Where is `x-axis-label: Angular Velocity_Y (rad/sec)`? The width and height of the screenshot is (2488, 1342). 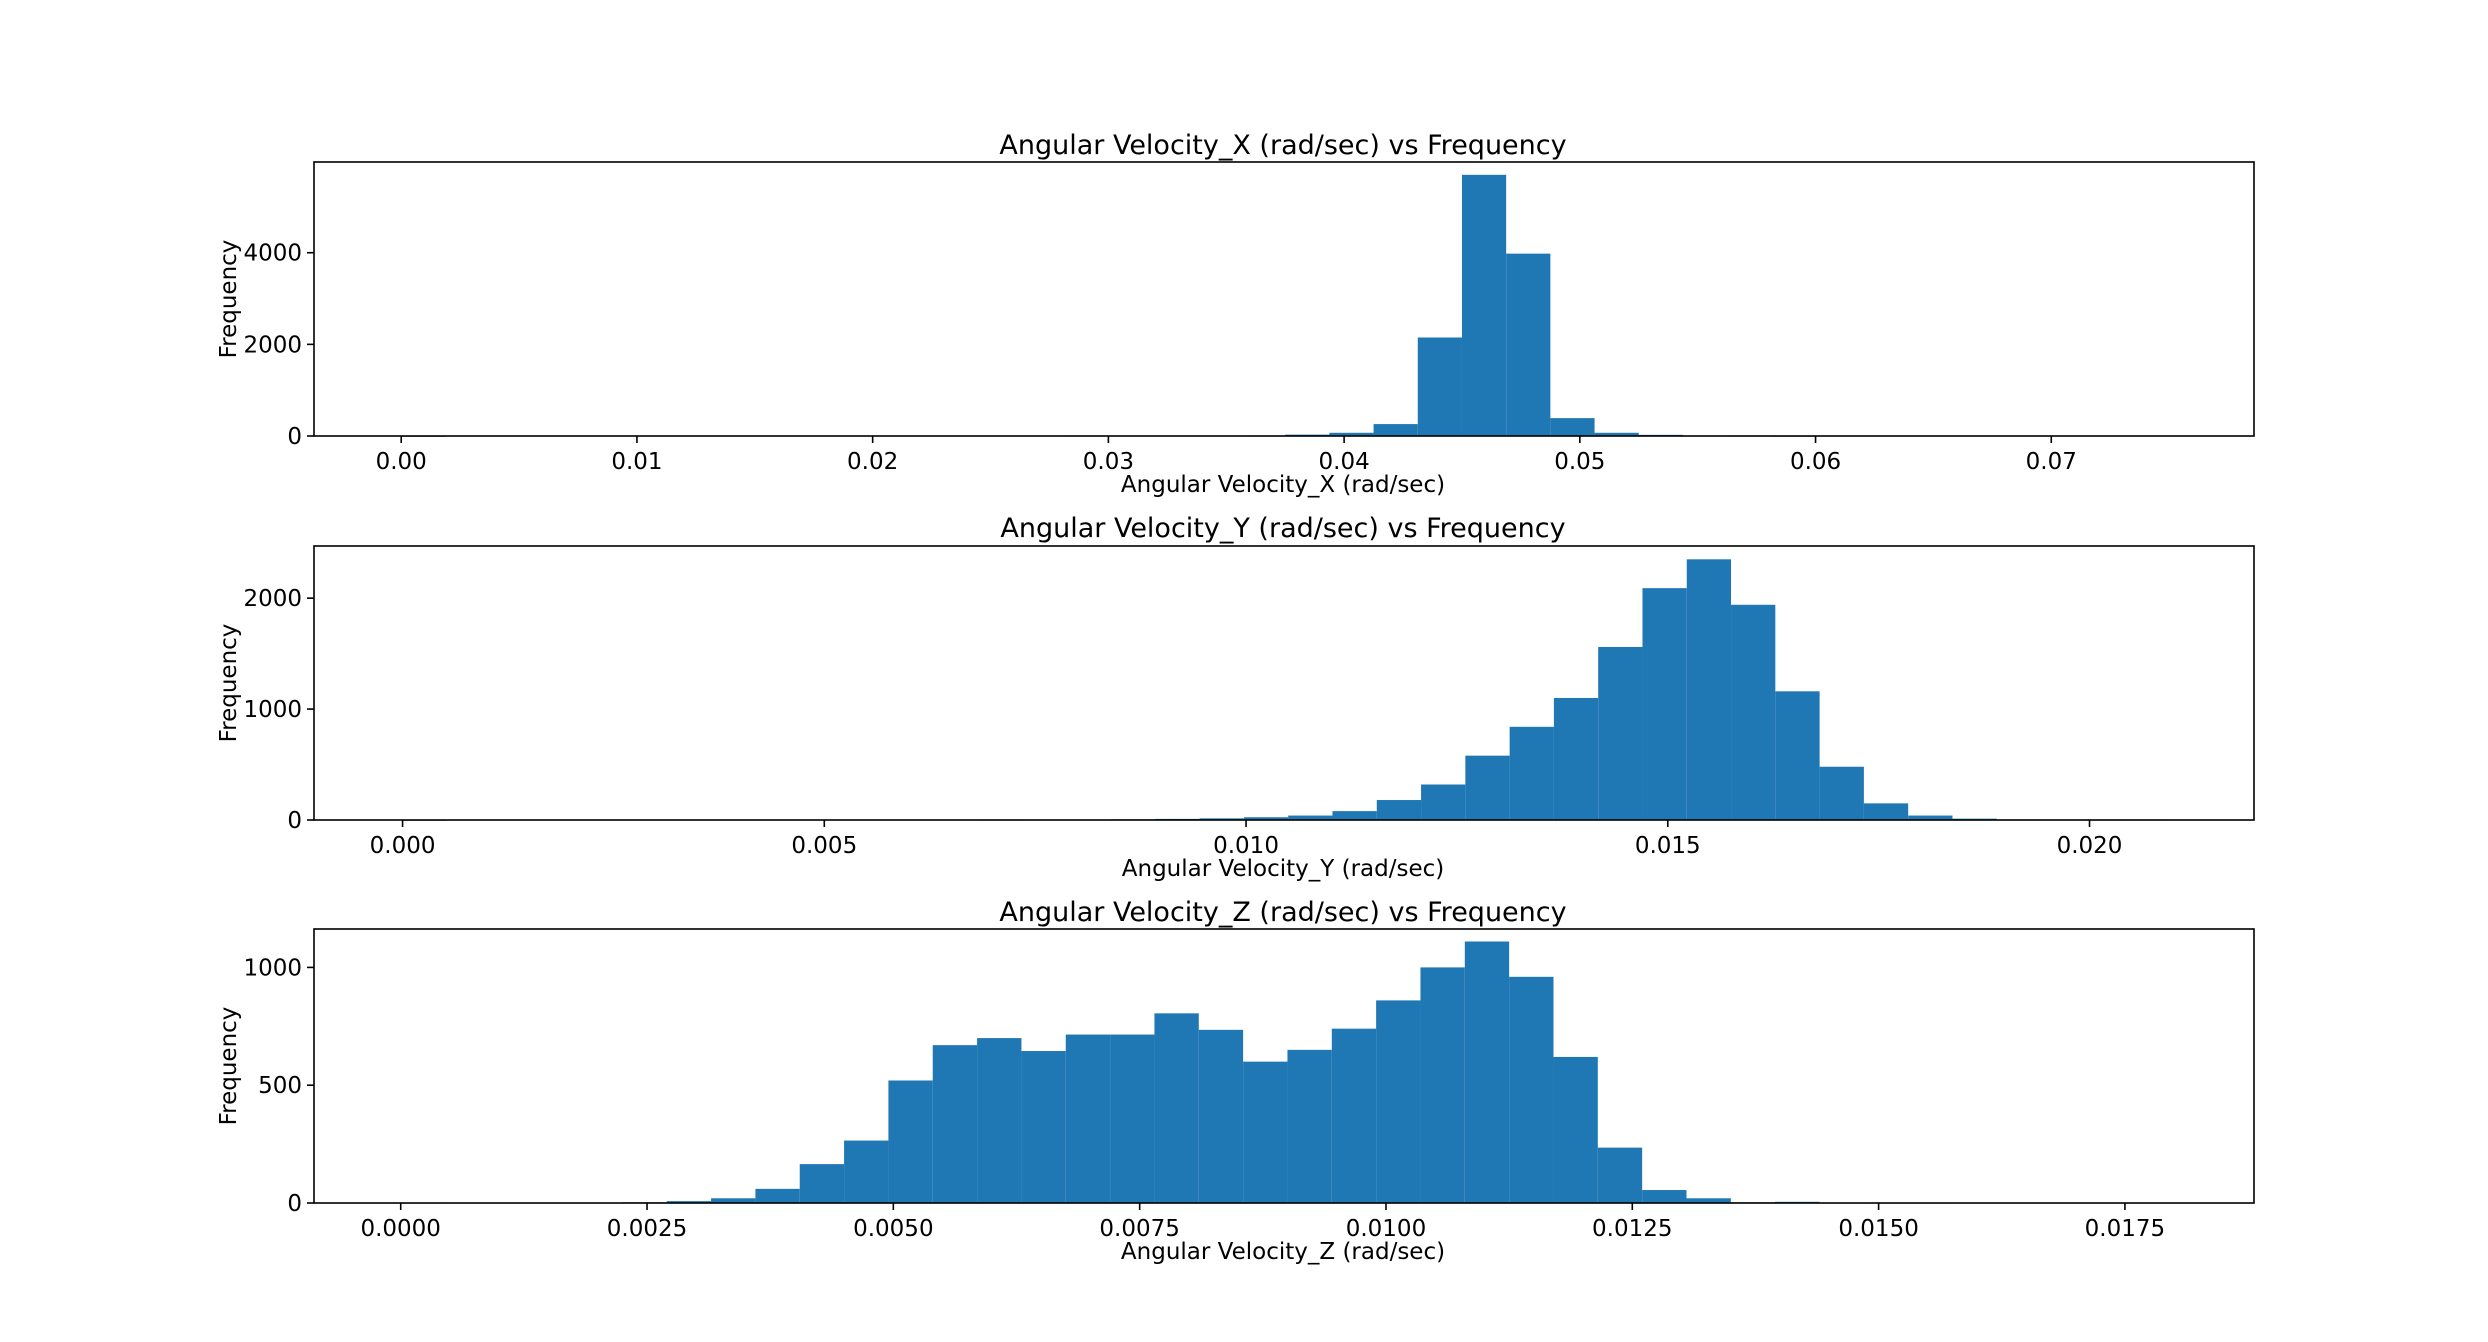
x-axis-label: Angular Velocity_Y (rad/sec) is located at coordinates (1283, 869).